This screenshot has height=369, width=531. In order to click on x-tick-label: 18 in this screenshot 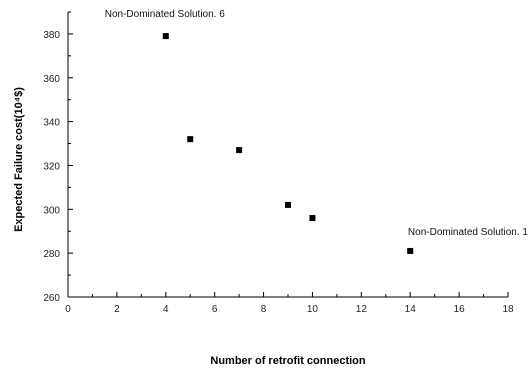, I will do `click(508, 309)`.